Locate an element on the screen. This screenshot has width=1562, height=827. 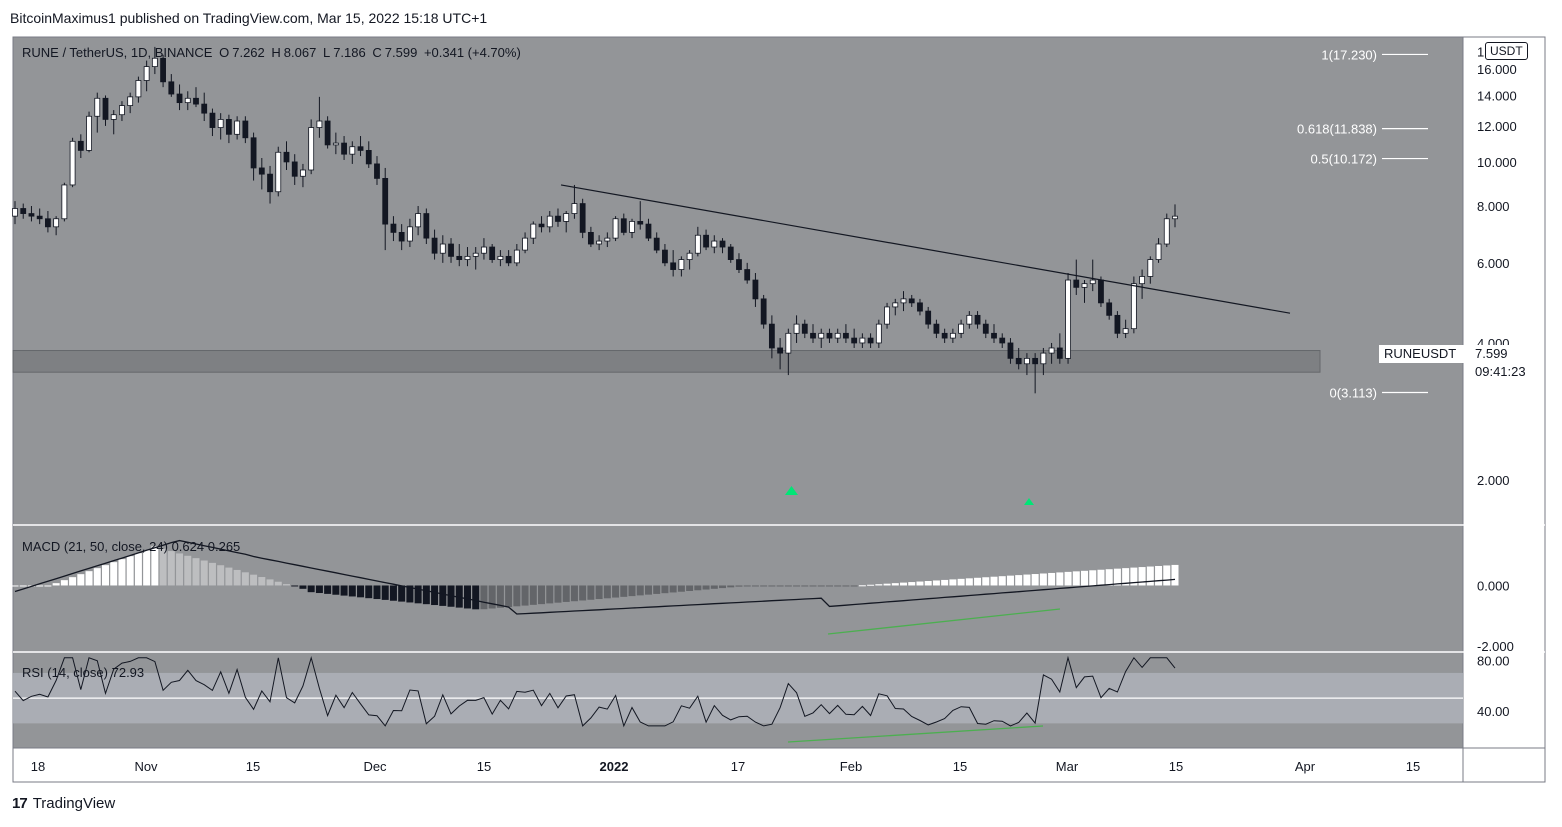
currency-button: USDT is located at coordinates (1506, 51).